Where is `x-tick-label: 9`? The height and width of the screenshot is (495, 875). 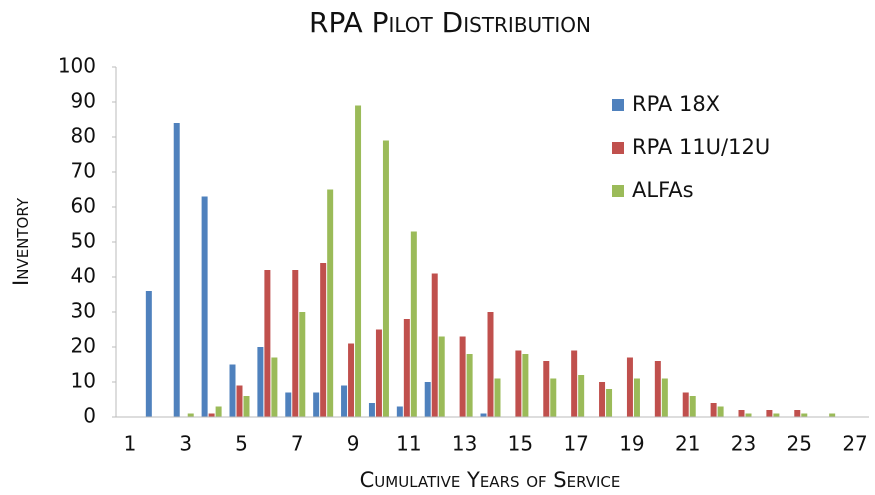 x-tick-label: 9 is located at coordinates (353, 444).